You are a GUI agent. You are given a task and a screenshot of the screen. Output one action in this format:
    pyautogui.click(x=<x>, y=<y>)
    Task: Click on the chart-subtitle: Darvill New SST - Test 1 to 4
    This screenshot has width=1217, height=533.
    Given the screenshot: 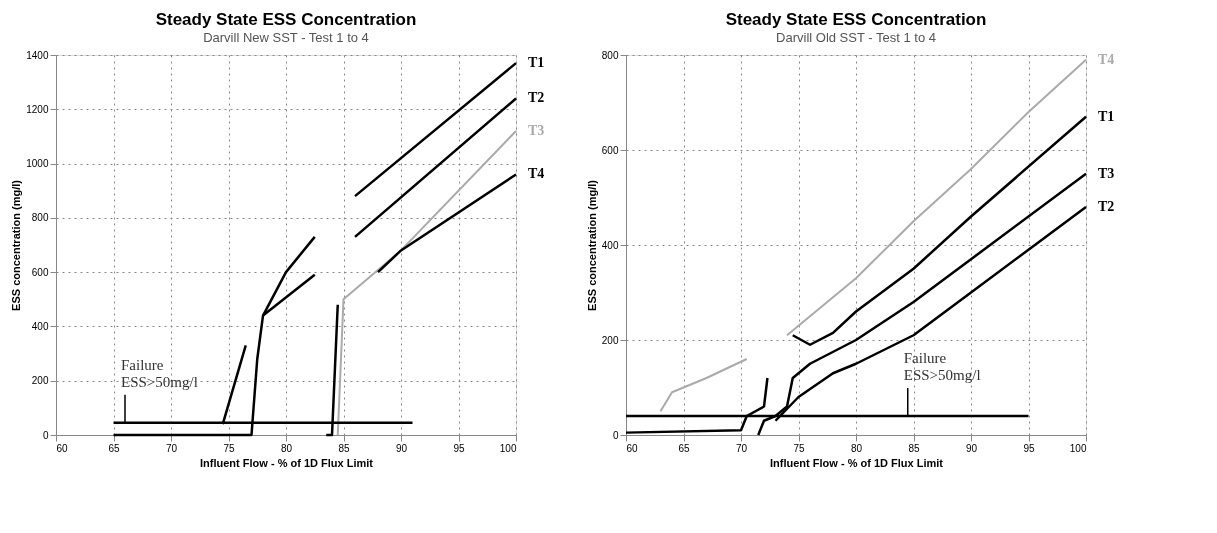 What is the action you would take?
    pyautogui.click(x=286, y=37)
    